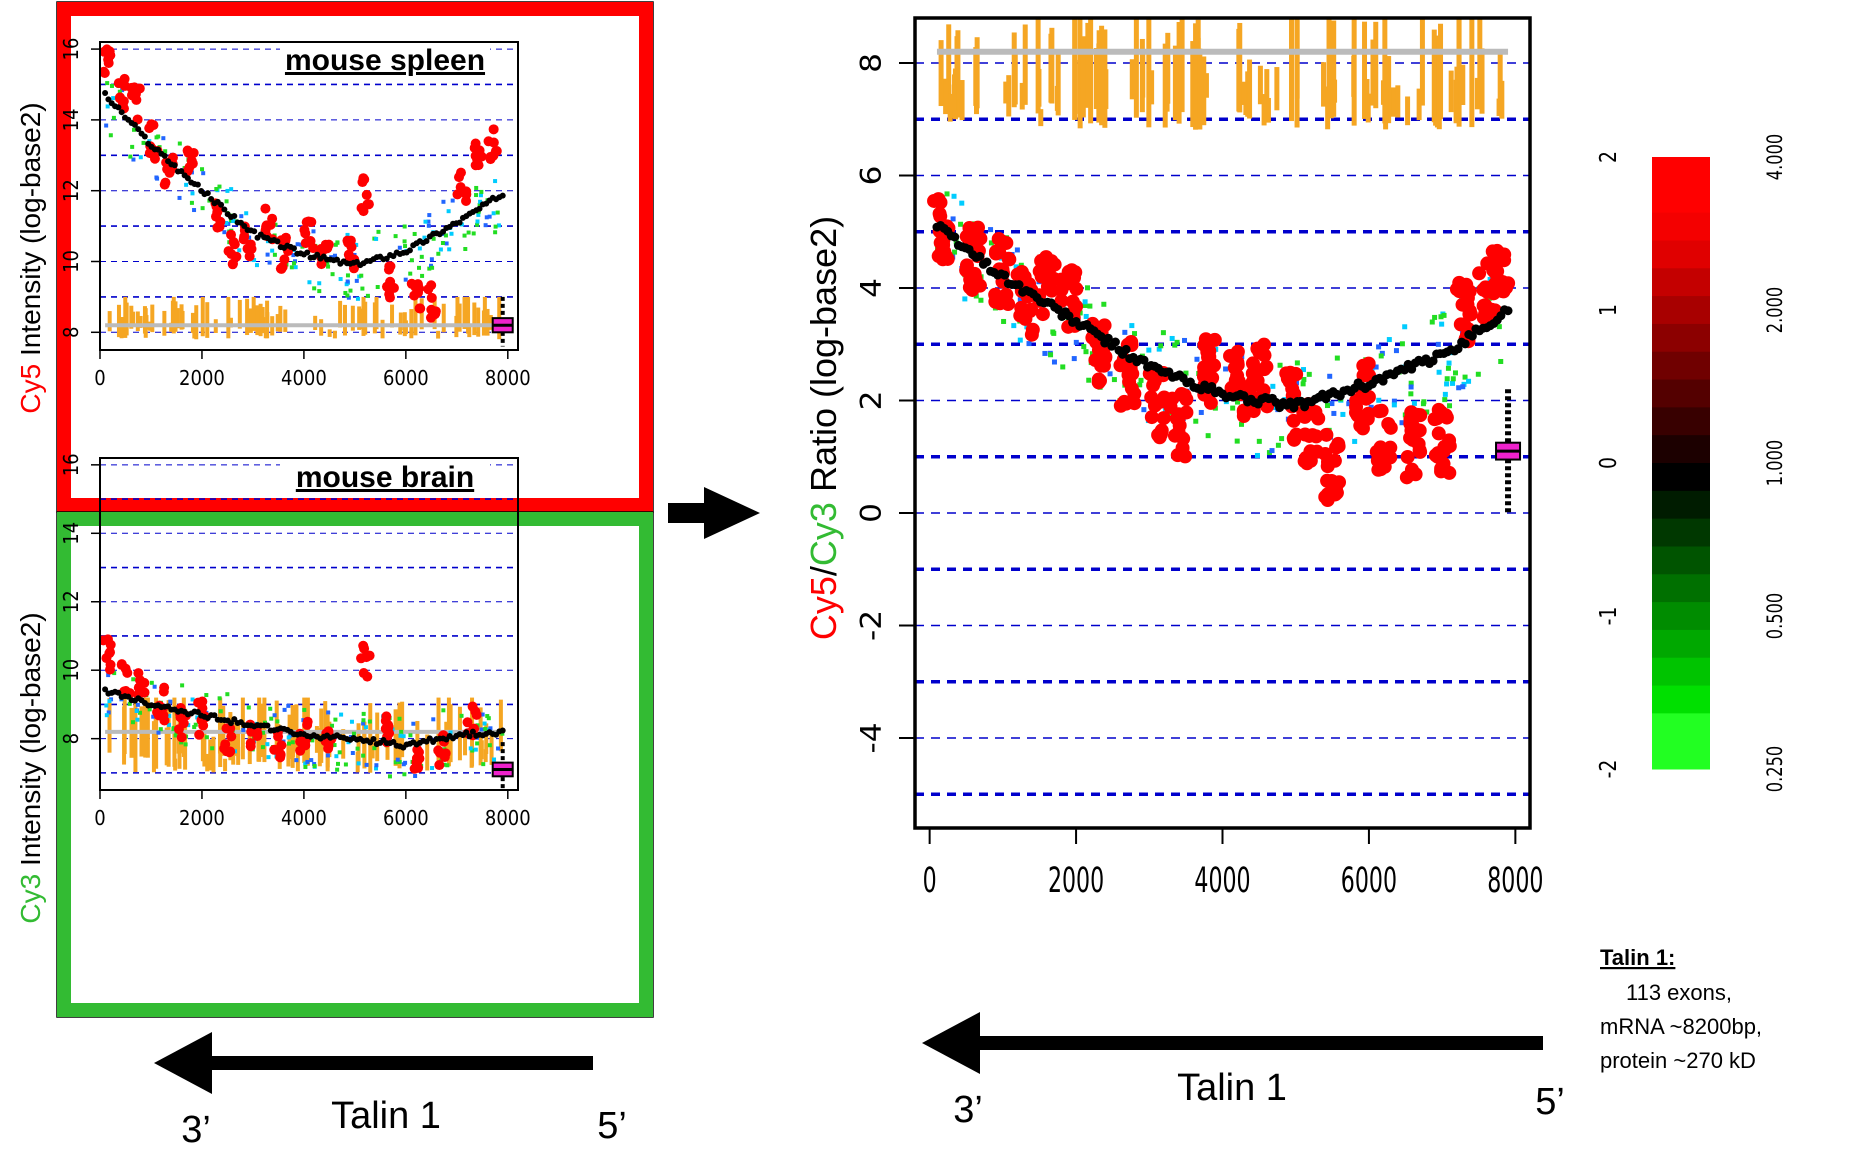  Describe the element at coordinates (355, 764) in the screenshot. I see `brain-panel-border` at that location.